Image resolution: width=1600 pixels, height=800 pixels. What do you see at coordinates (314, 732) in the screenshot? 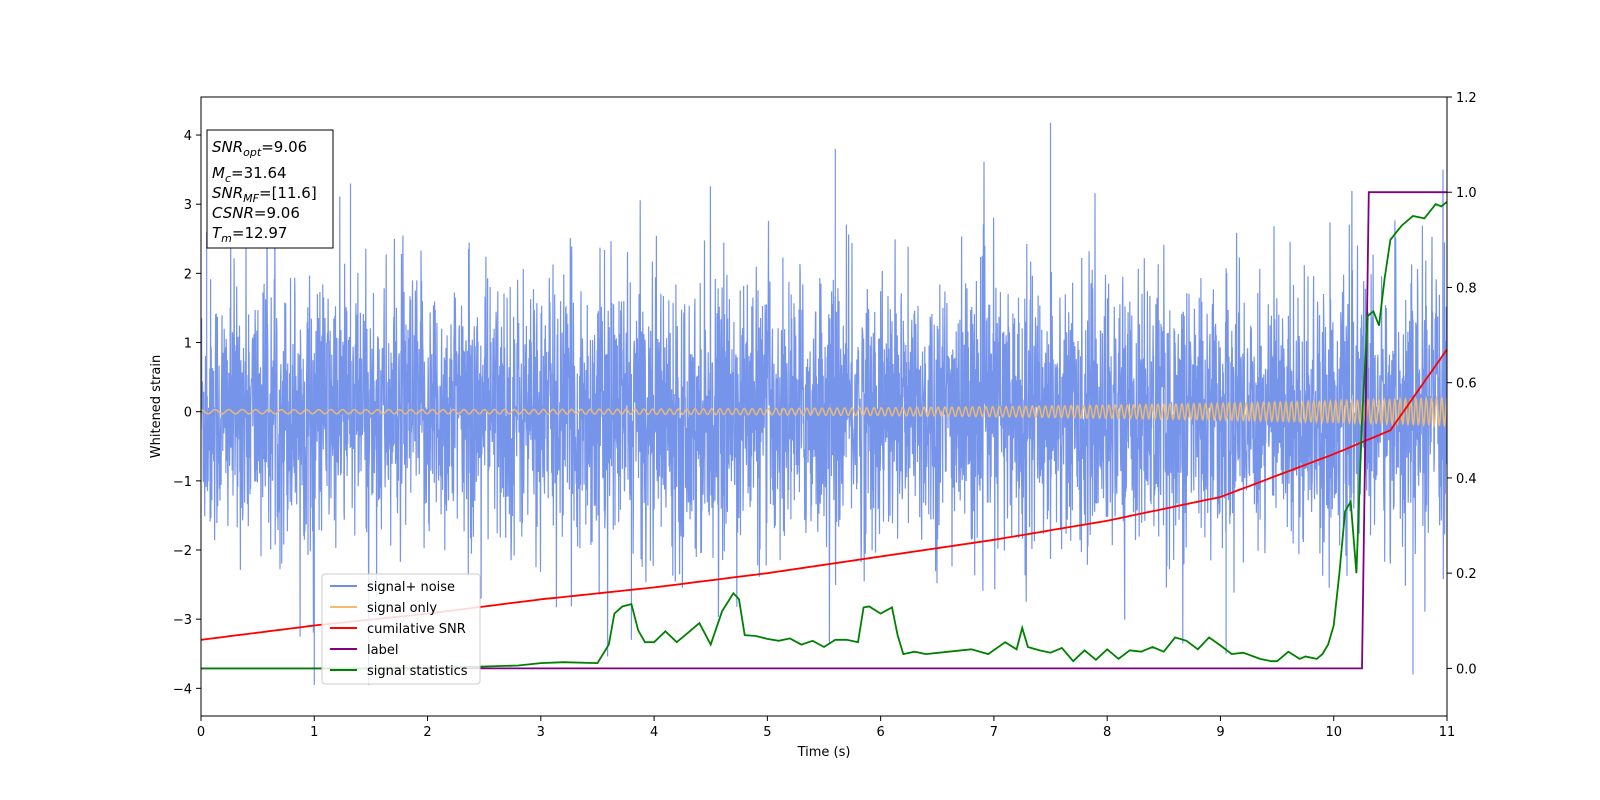
I see `x-tick-label: 1` at bounding box center [314, 732].